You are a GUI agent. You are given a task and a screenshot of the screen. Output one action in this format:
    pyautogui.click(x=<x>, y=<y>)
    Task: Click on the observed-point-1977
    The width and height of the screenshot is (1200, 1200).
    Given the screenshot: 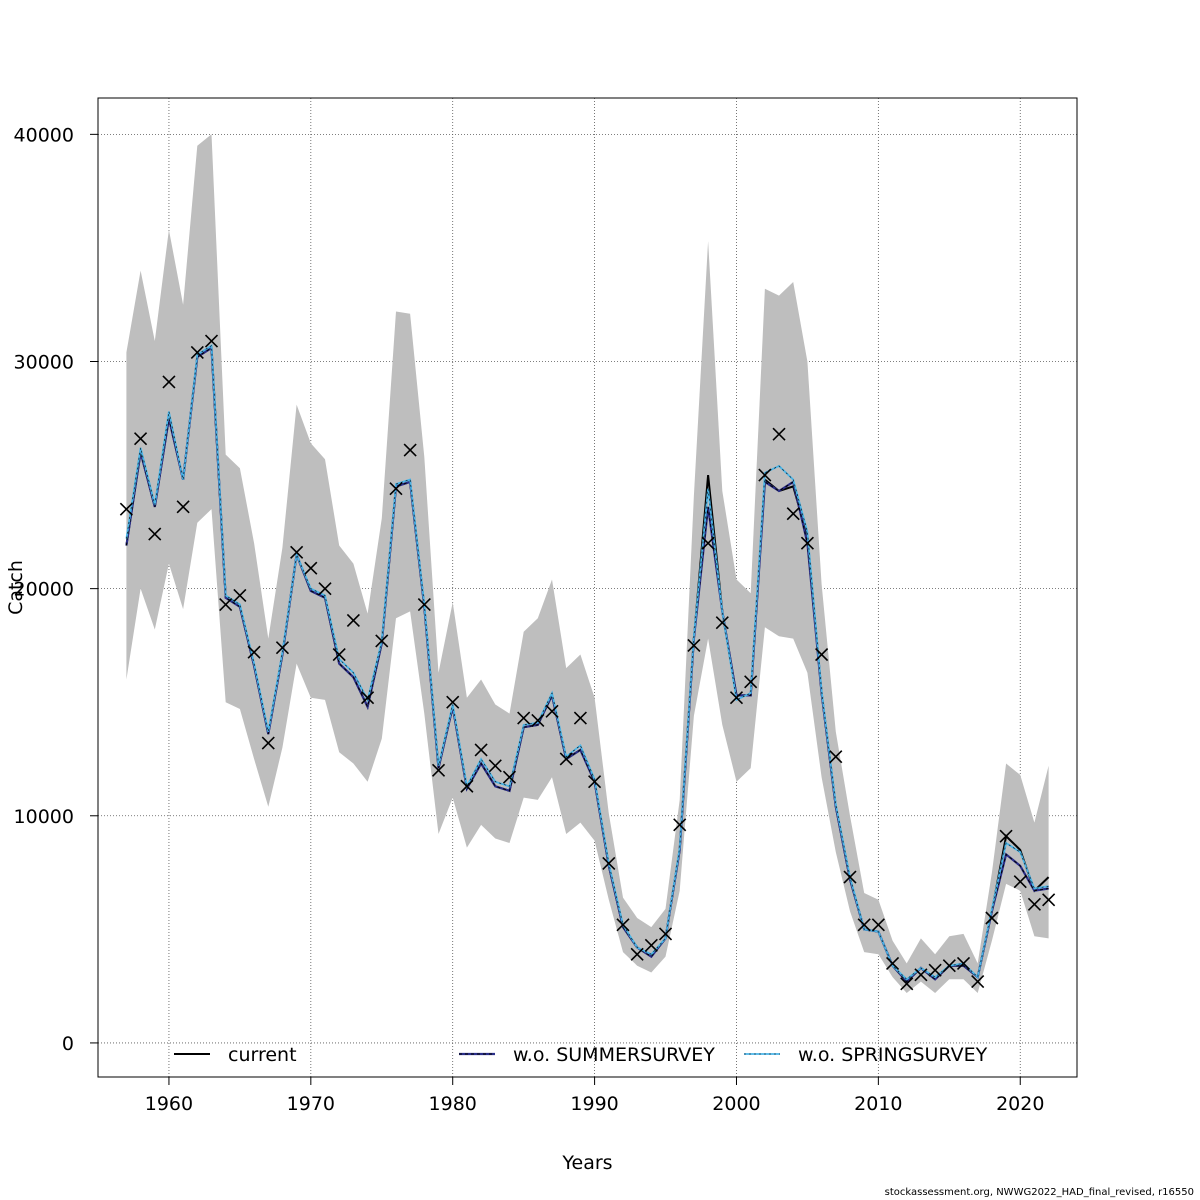 What is the action you would take?
    pyautogui.click(x=410, y=450)
    